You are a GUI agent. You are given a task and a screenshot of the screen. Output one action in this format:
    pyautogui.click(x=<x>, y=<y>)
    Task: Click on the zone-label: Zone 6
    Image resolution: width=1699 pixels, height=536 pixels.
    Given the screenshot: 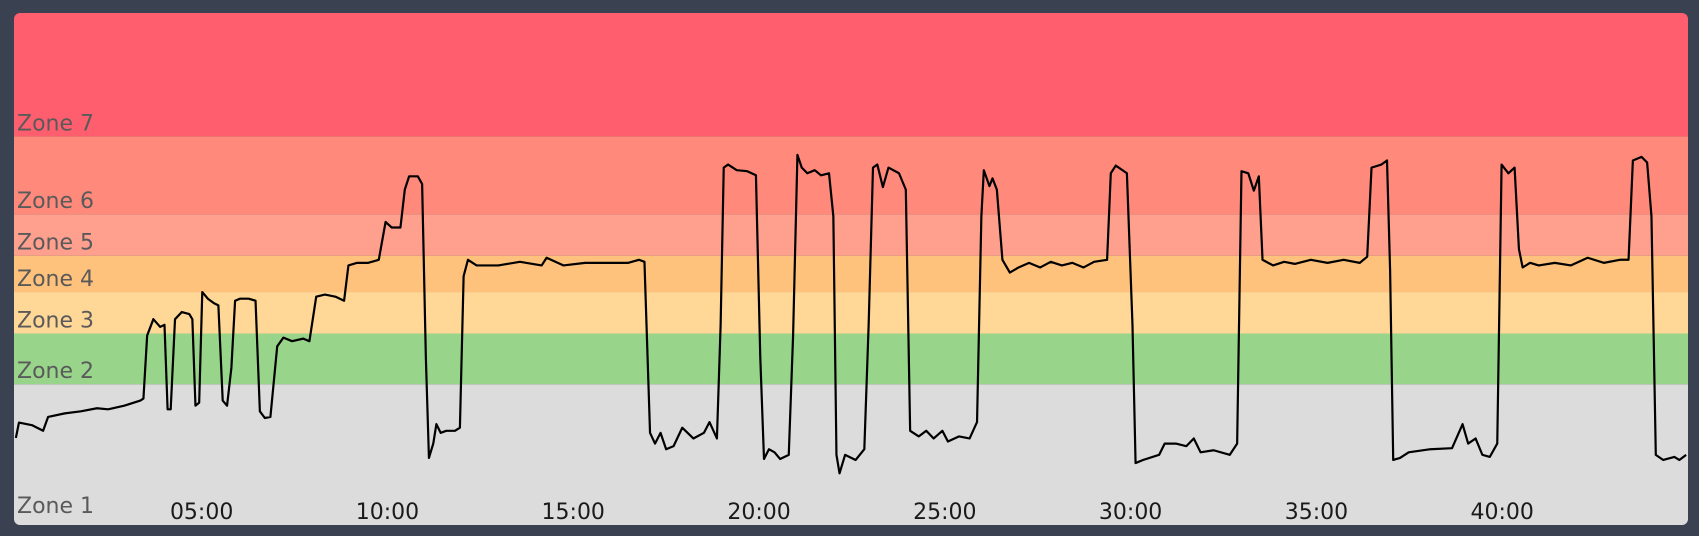 What is the action you would take?
    pyautogui.click(x=55, y=201)
    